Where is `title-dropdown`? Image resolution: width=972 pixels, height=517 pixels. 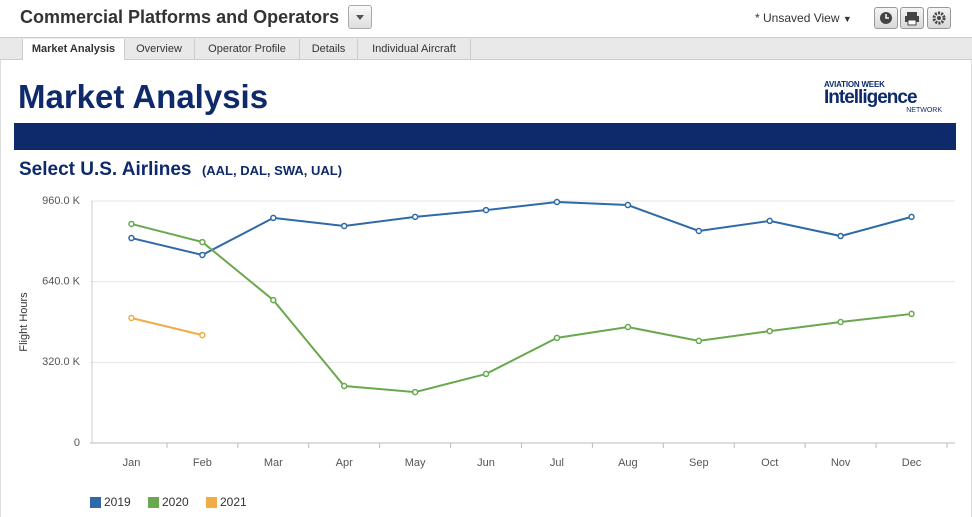 title-dropdown is located at coordinates (360, 17).